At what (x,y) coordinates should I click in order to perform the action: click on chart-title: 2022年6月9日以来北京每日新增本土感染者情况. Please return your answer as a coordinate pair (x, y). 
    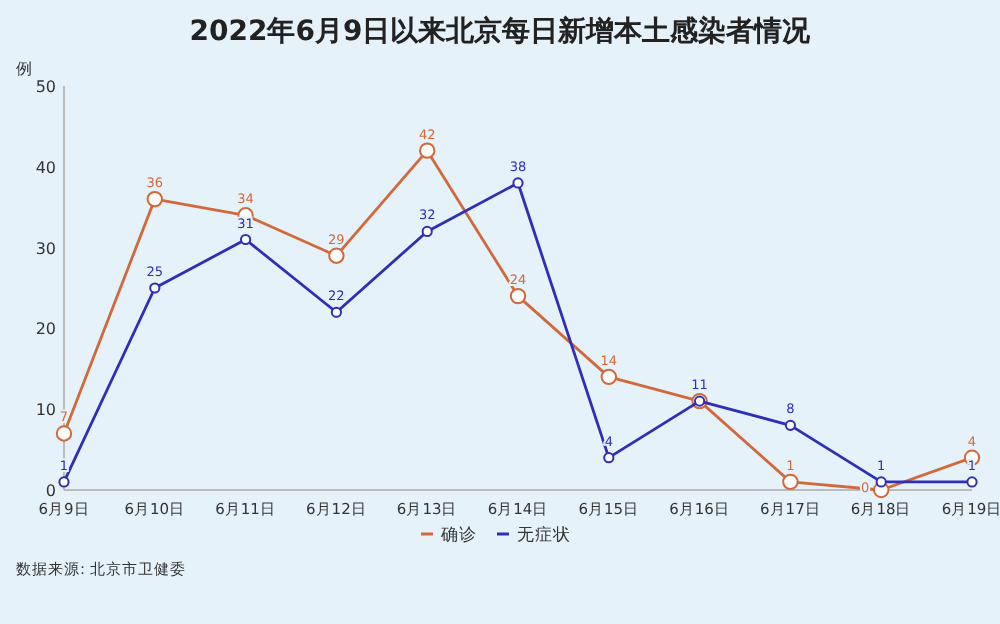
    Looking at the image, I should click on (501, 31).